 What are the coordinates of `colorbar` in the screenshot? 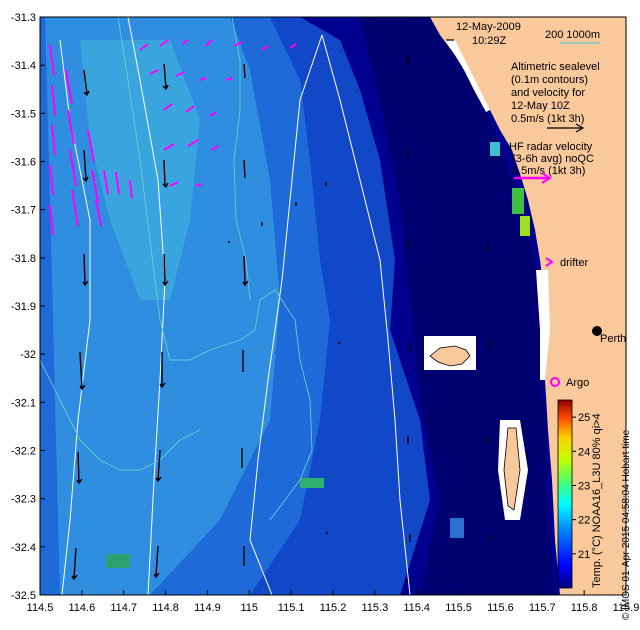 It's located at (565, 494).